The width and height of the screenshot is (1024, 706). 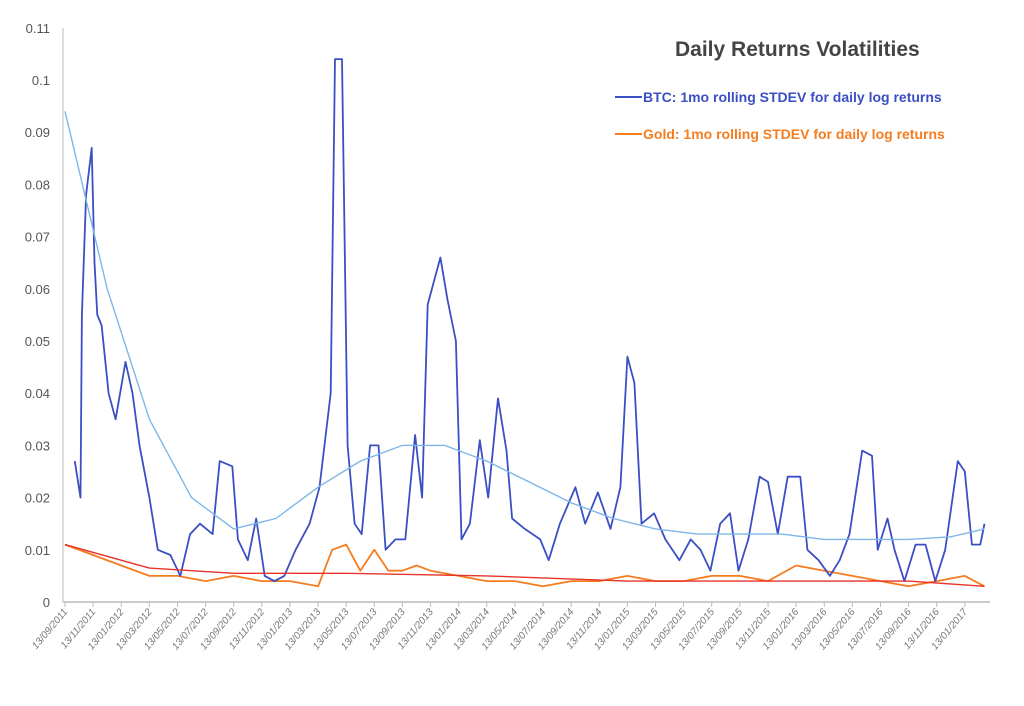 What do you see at coordinates (37, 237) in the screenshot?
I see `y-tick-label: 0.07` at bounding box center [37, 237].